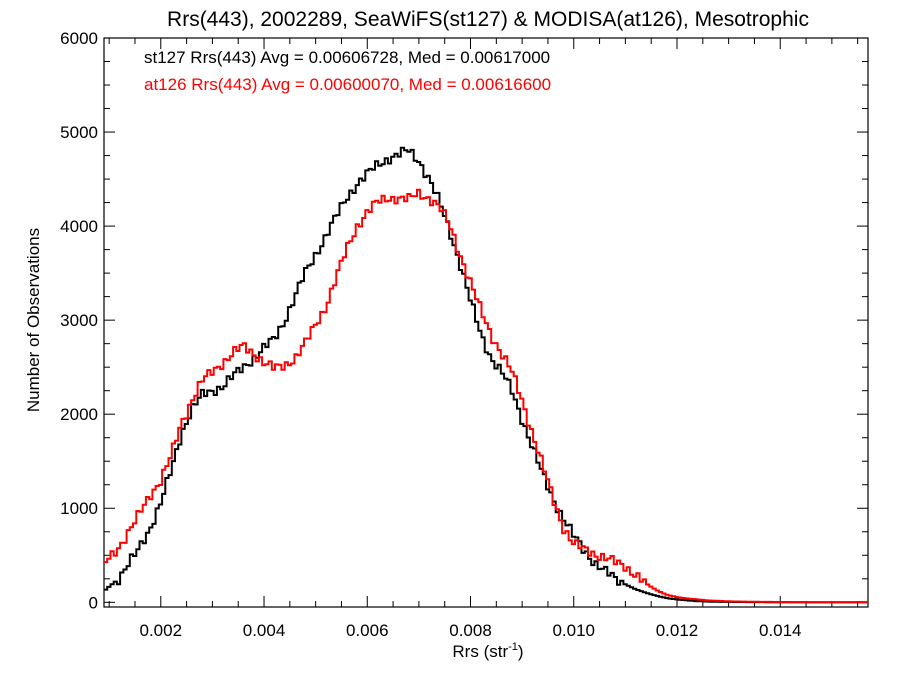  What do you see at coordinates (264, 630) in the screenshot?
I see `x-tick-label: 0.004` at bounding box center [264, 630].